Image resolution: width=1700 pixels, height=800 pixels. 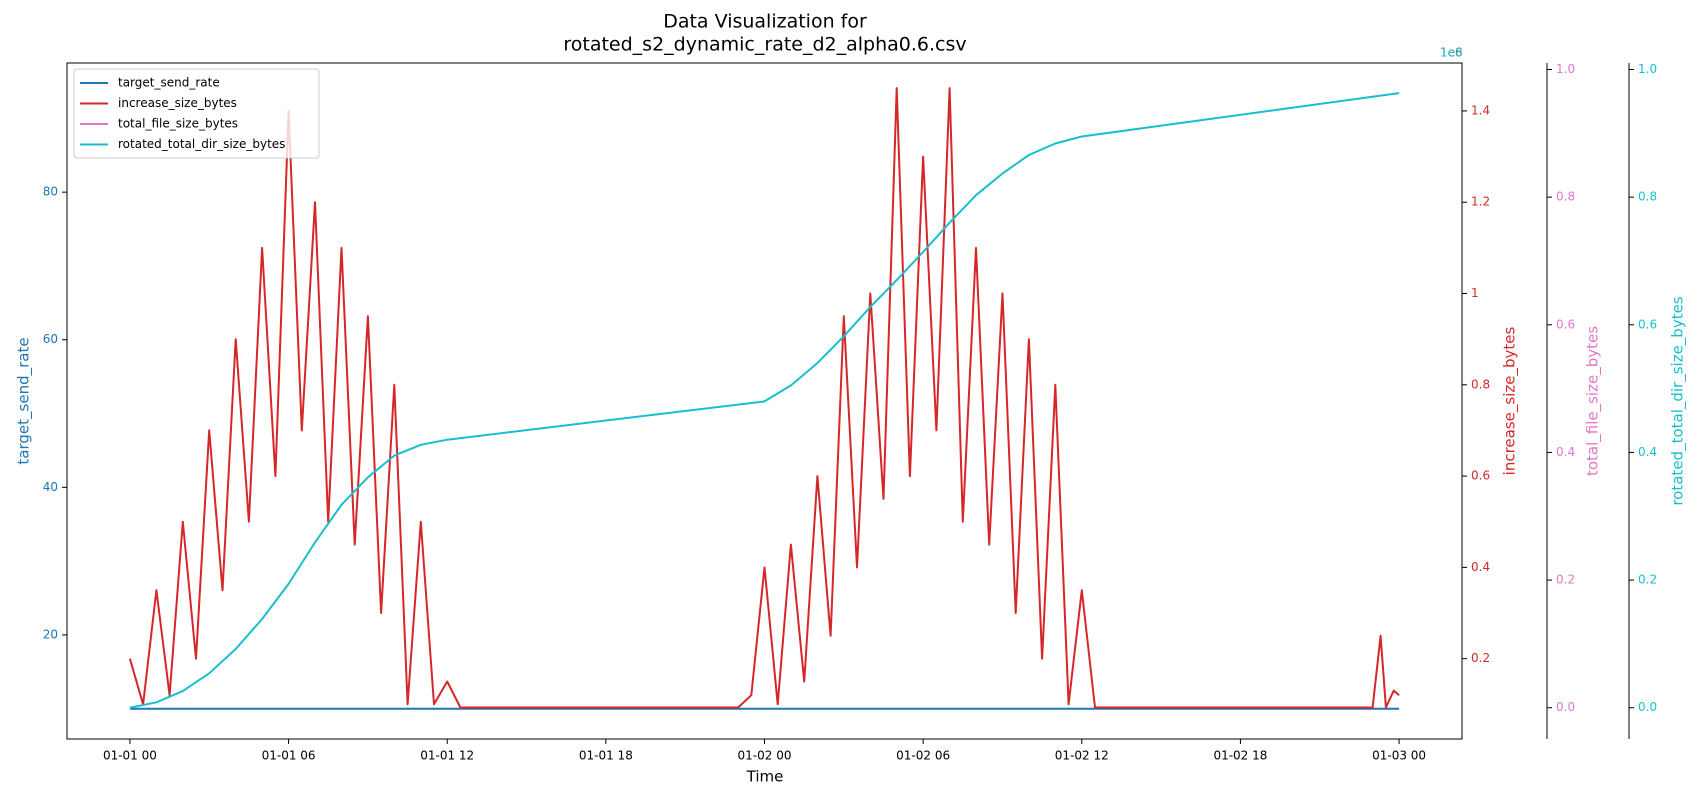 What do you see at coordinates (765, 22) in the screenshot?
I see `chart-title: Data Visualization for` at bounding box center [765, 22].